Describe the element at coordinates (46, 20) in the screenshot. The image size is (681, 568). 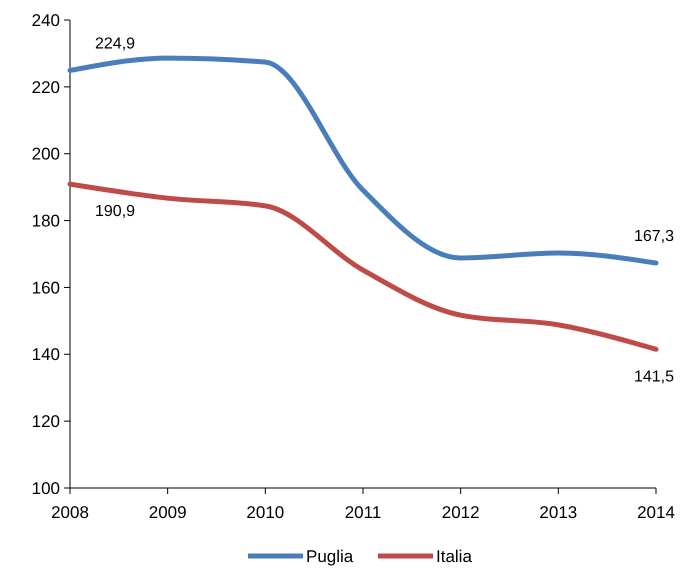
I see `y-tick-label: 240` at that location.